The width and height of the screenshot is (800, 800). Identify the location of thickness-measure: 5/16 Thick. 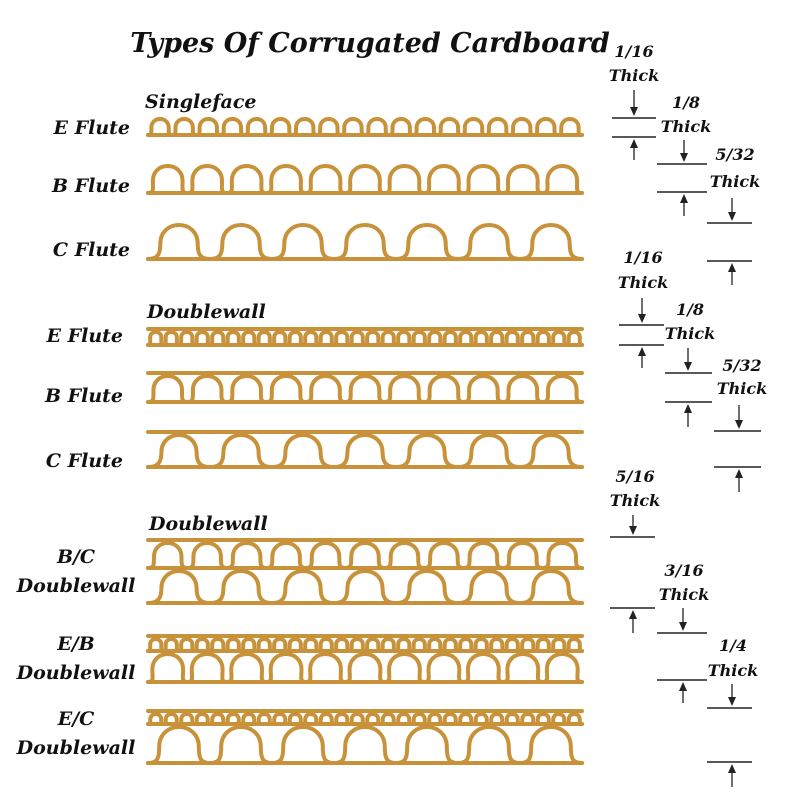
(635, 550).